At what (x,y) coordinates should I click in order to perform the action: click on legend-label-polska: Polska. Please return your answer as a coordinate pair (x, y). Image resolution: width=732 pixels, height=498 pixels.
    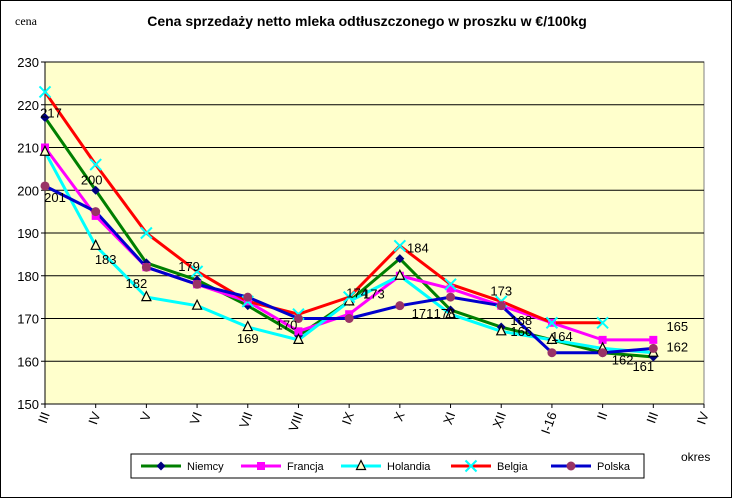
    Looking at the image, I should click on (614, 467).